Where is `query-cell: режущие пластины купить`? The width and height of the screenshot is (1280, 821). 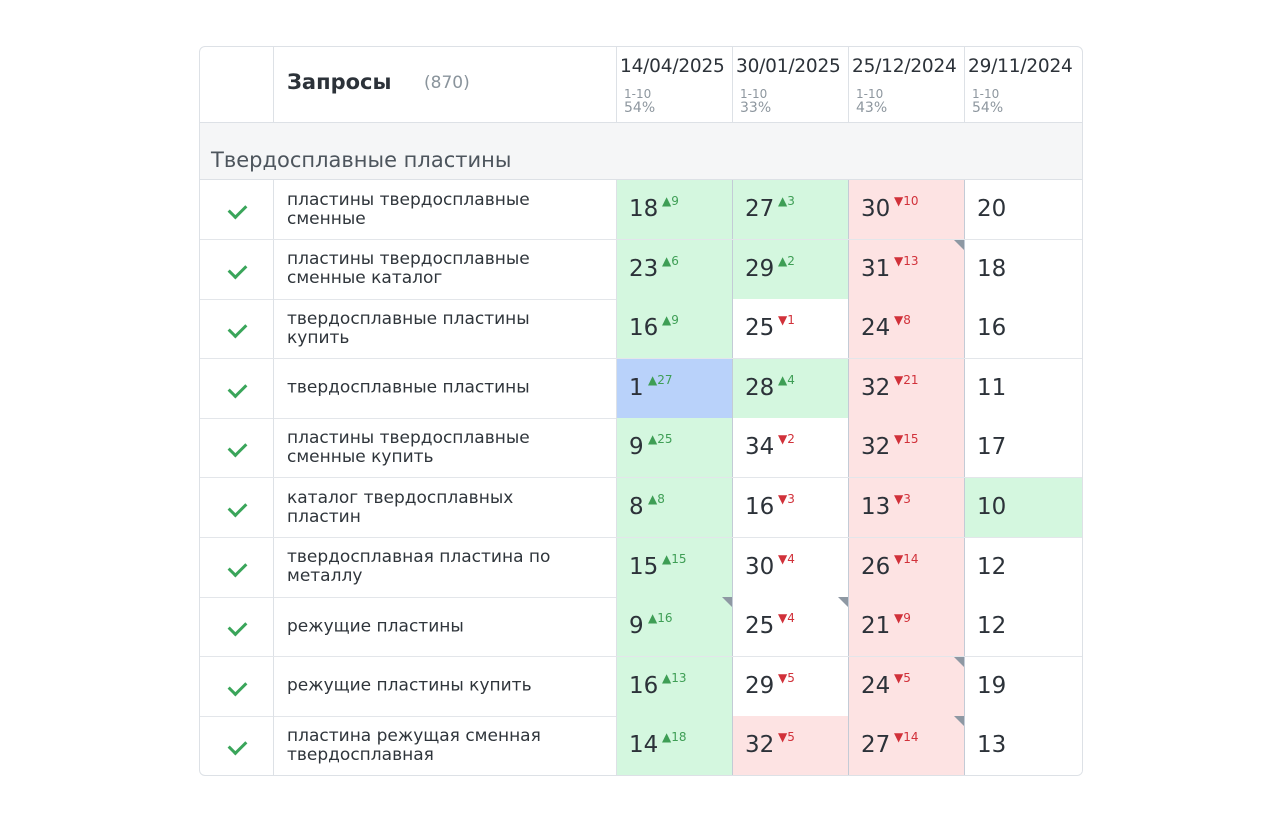 query-cell: режущие пластины купить is located at coordinates (445, 686).